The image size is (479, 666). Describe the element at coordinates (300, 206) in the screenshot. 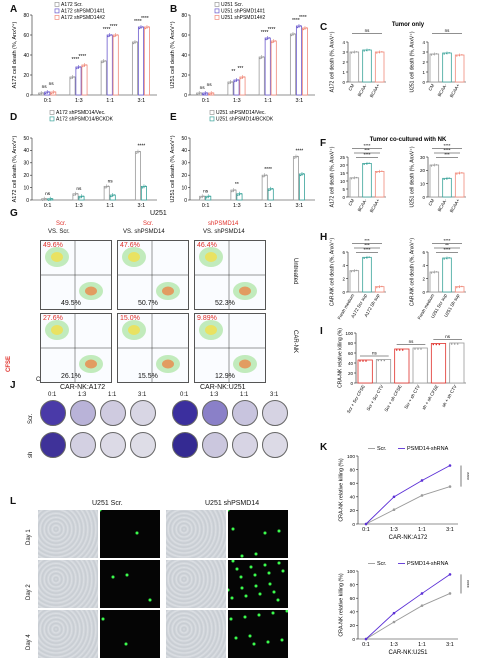

I see `chart-e-xtick-label: 3:1` at that location.